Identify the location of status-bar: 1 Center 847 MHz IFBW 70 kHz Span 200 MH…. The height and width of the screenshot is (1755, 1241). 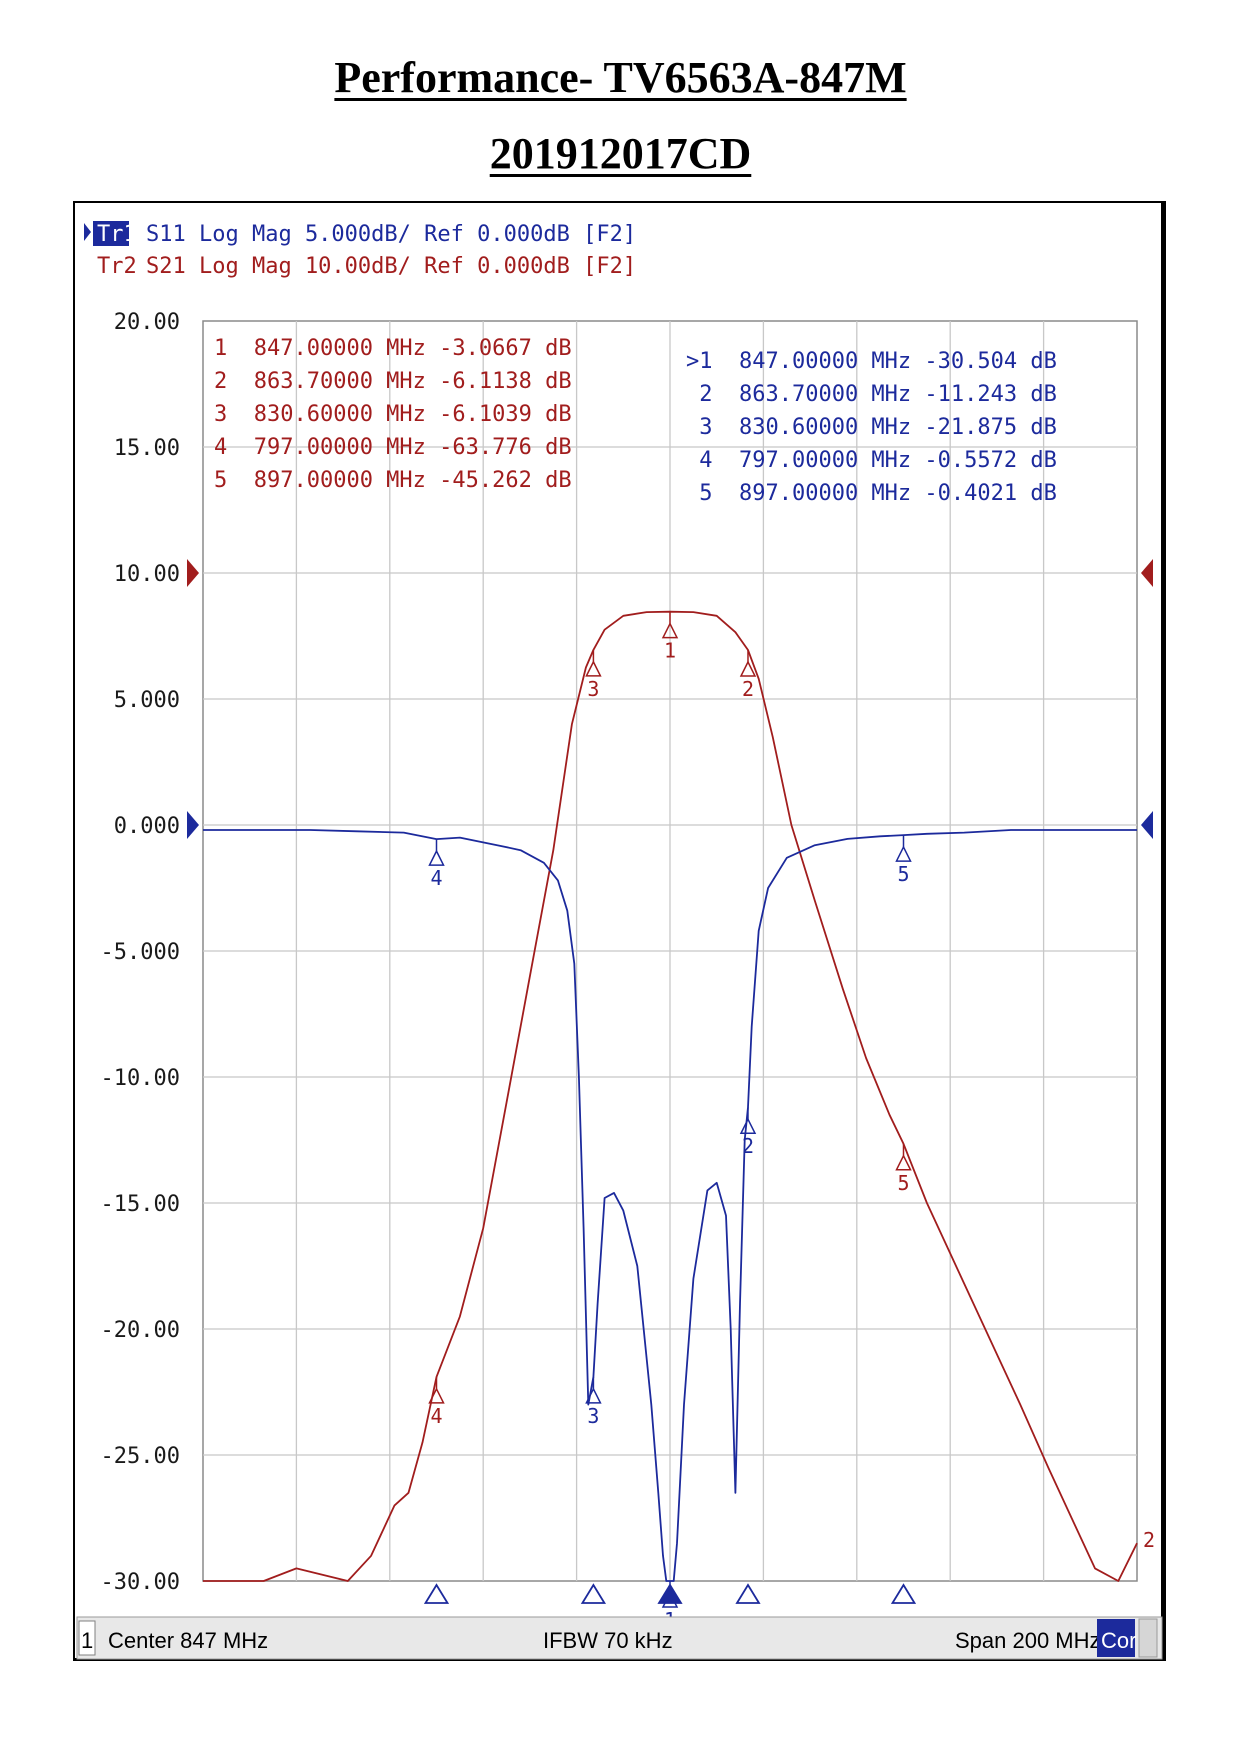
(619, 1638).